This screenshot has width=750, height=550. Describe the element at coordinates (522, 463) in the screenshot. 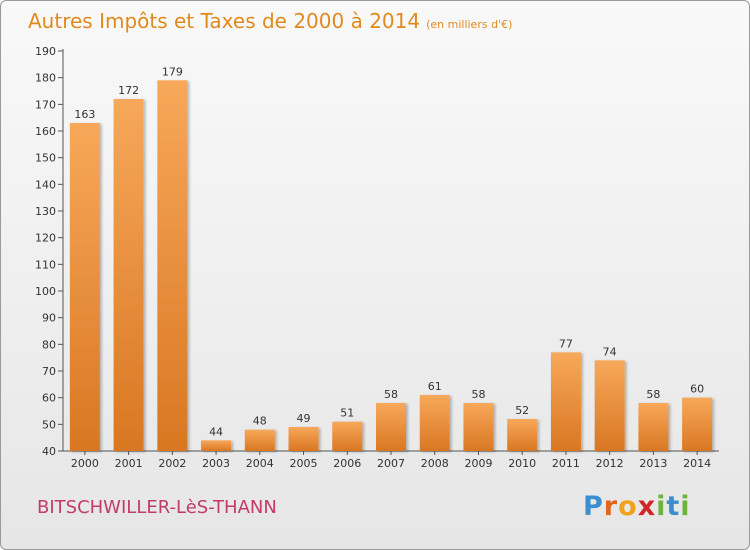

I see `x-tick-label-2010: 2010` at that location.